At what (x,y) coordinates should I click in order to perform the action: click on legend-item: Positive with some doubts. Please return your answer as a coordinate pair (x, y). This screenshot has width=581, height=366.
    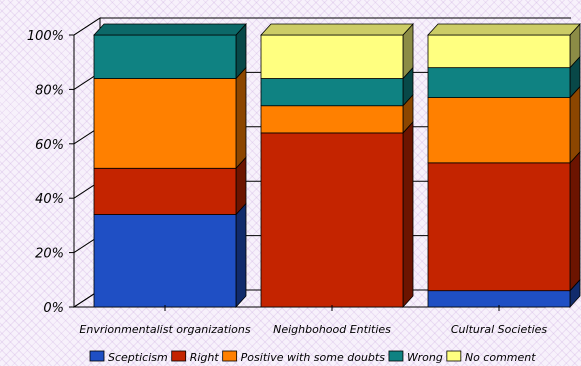
    Looking at the image, I should click on (304, 357).